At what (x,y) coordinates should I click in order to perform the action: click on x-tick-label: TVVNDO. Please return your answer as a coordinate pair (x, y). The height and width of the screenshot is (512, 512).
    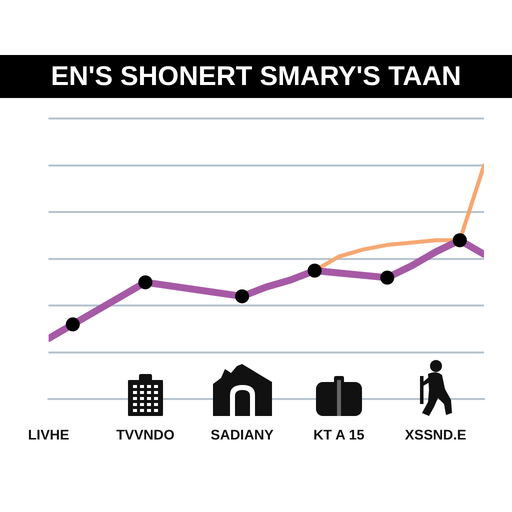
    Looking at the image, I should click on (145, 434).